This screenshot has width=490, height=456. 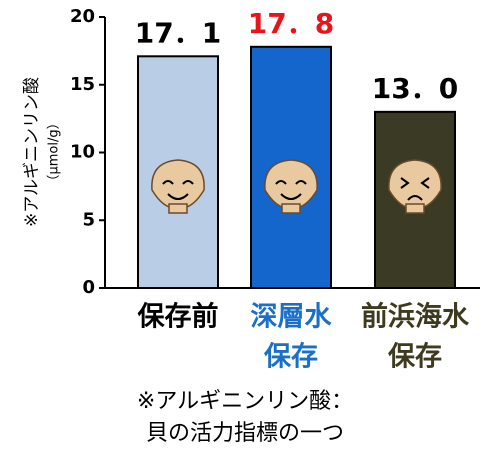 What do you see at coordinates (245, 433) in the screenshot?
I see `note: 貝の活力指標の一つ` at bounding box center [245, 433].